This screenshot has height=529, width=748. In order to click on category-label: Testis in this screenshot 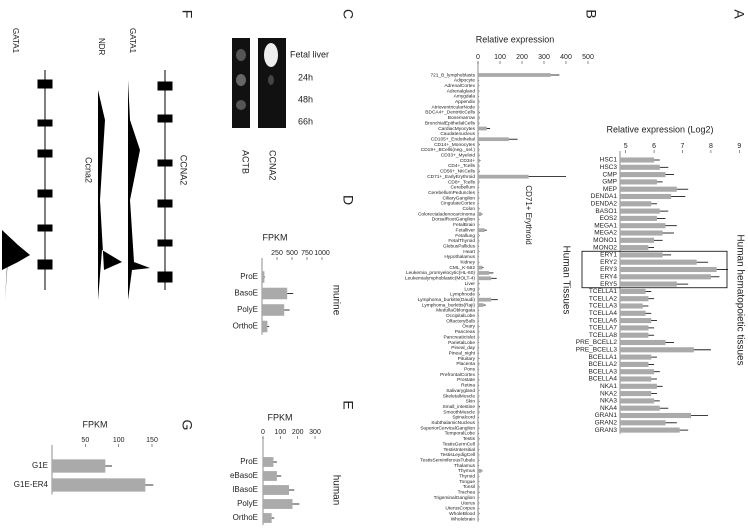, I will do `click(469, 439)`.